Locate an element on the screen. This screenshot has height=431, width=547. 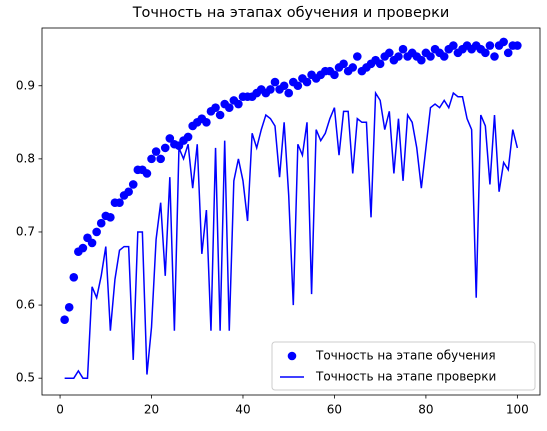
legend-marker is located at coordinates (292, 356).